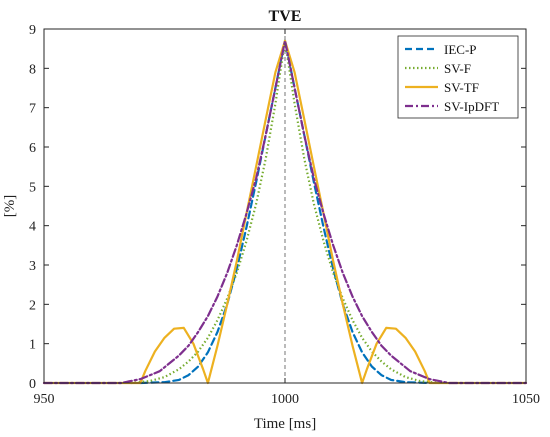 The width and height of the screenshot is (550, 437). I want to click on chart-title: TVE, so click(285, 16).